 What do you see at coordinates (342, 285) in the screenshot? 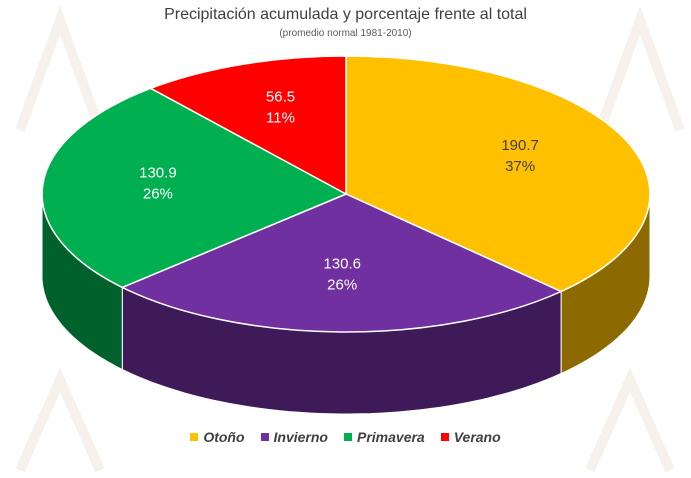
I see `percent-label-invierno: 26%` at bounding box center [342, 285].